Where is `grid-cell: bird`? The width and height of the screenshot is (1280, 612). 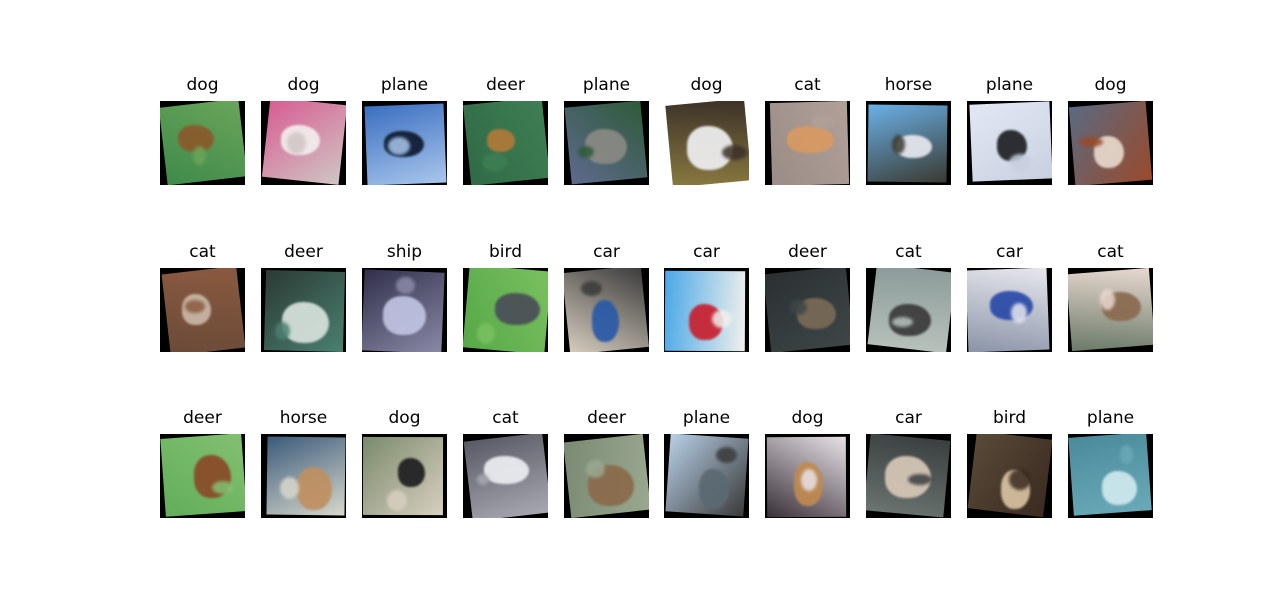
grid-cell: bird is located at coordinates (505, 297).